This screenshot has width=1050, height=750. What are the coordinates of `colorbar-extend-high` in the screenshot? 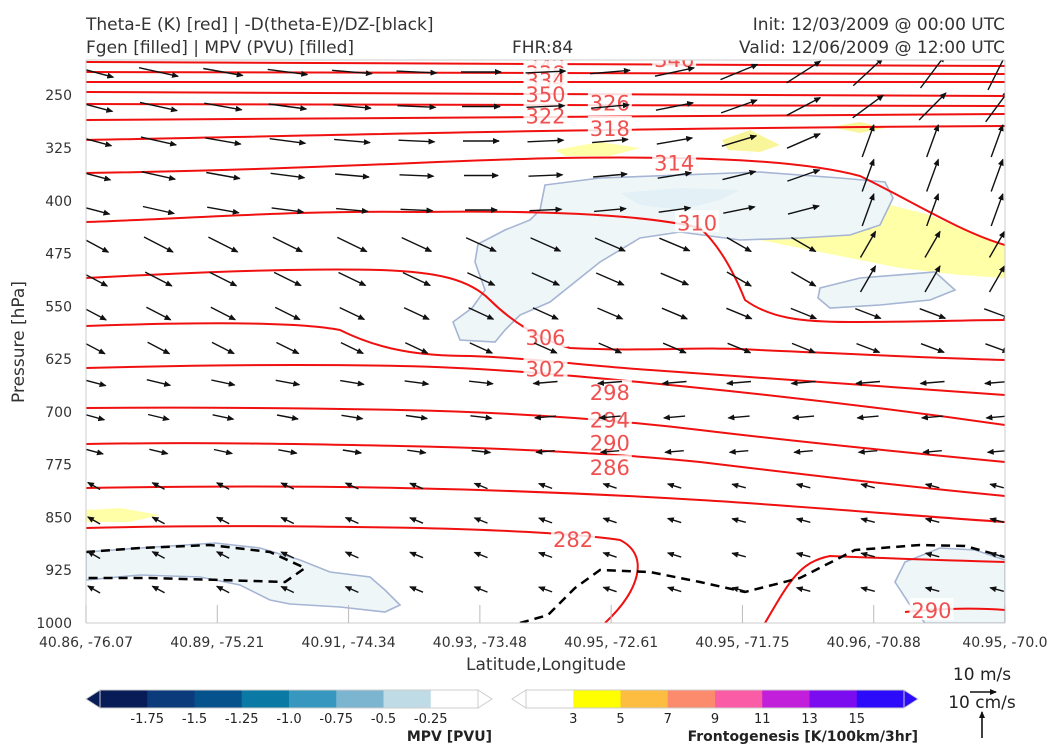 It's located at (485, 699).